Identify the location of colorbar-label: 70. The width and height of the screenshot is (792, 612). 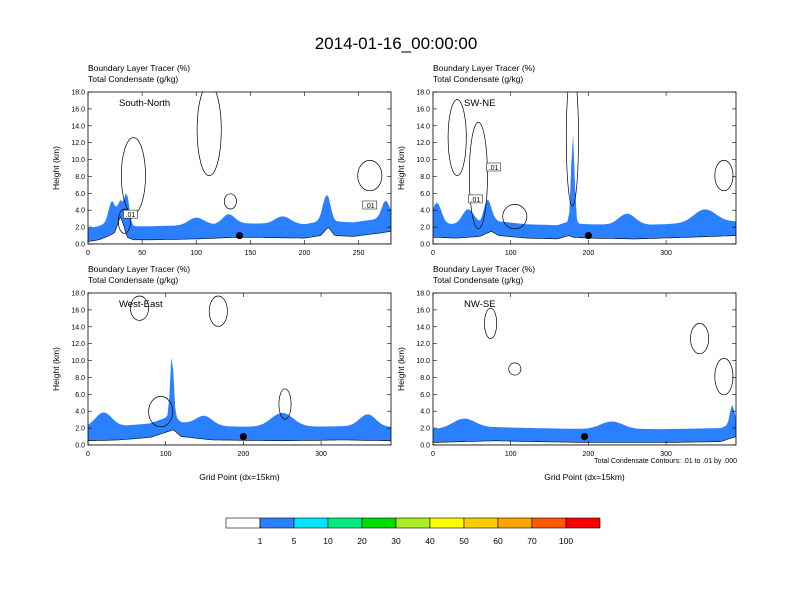
(532, 541).